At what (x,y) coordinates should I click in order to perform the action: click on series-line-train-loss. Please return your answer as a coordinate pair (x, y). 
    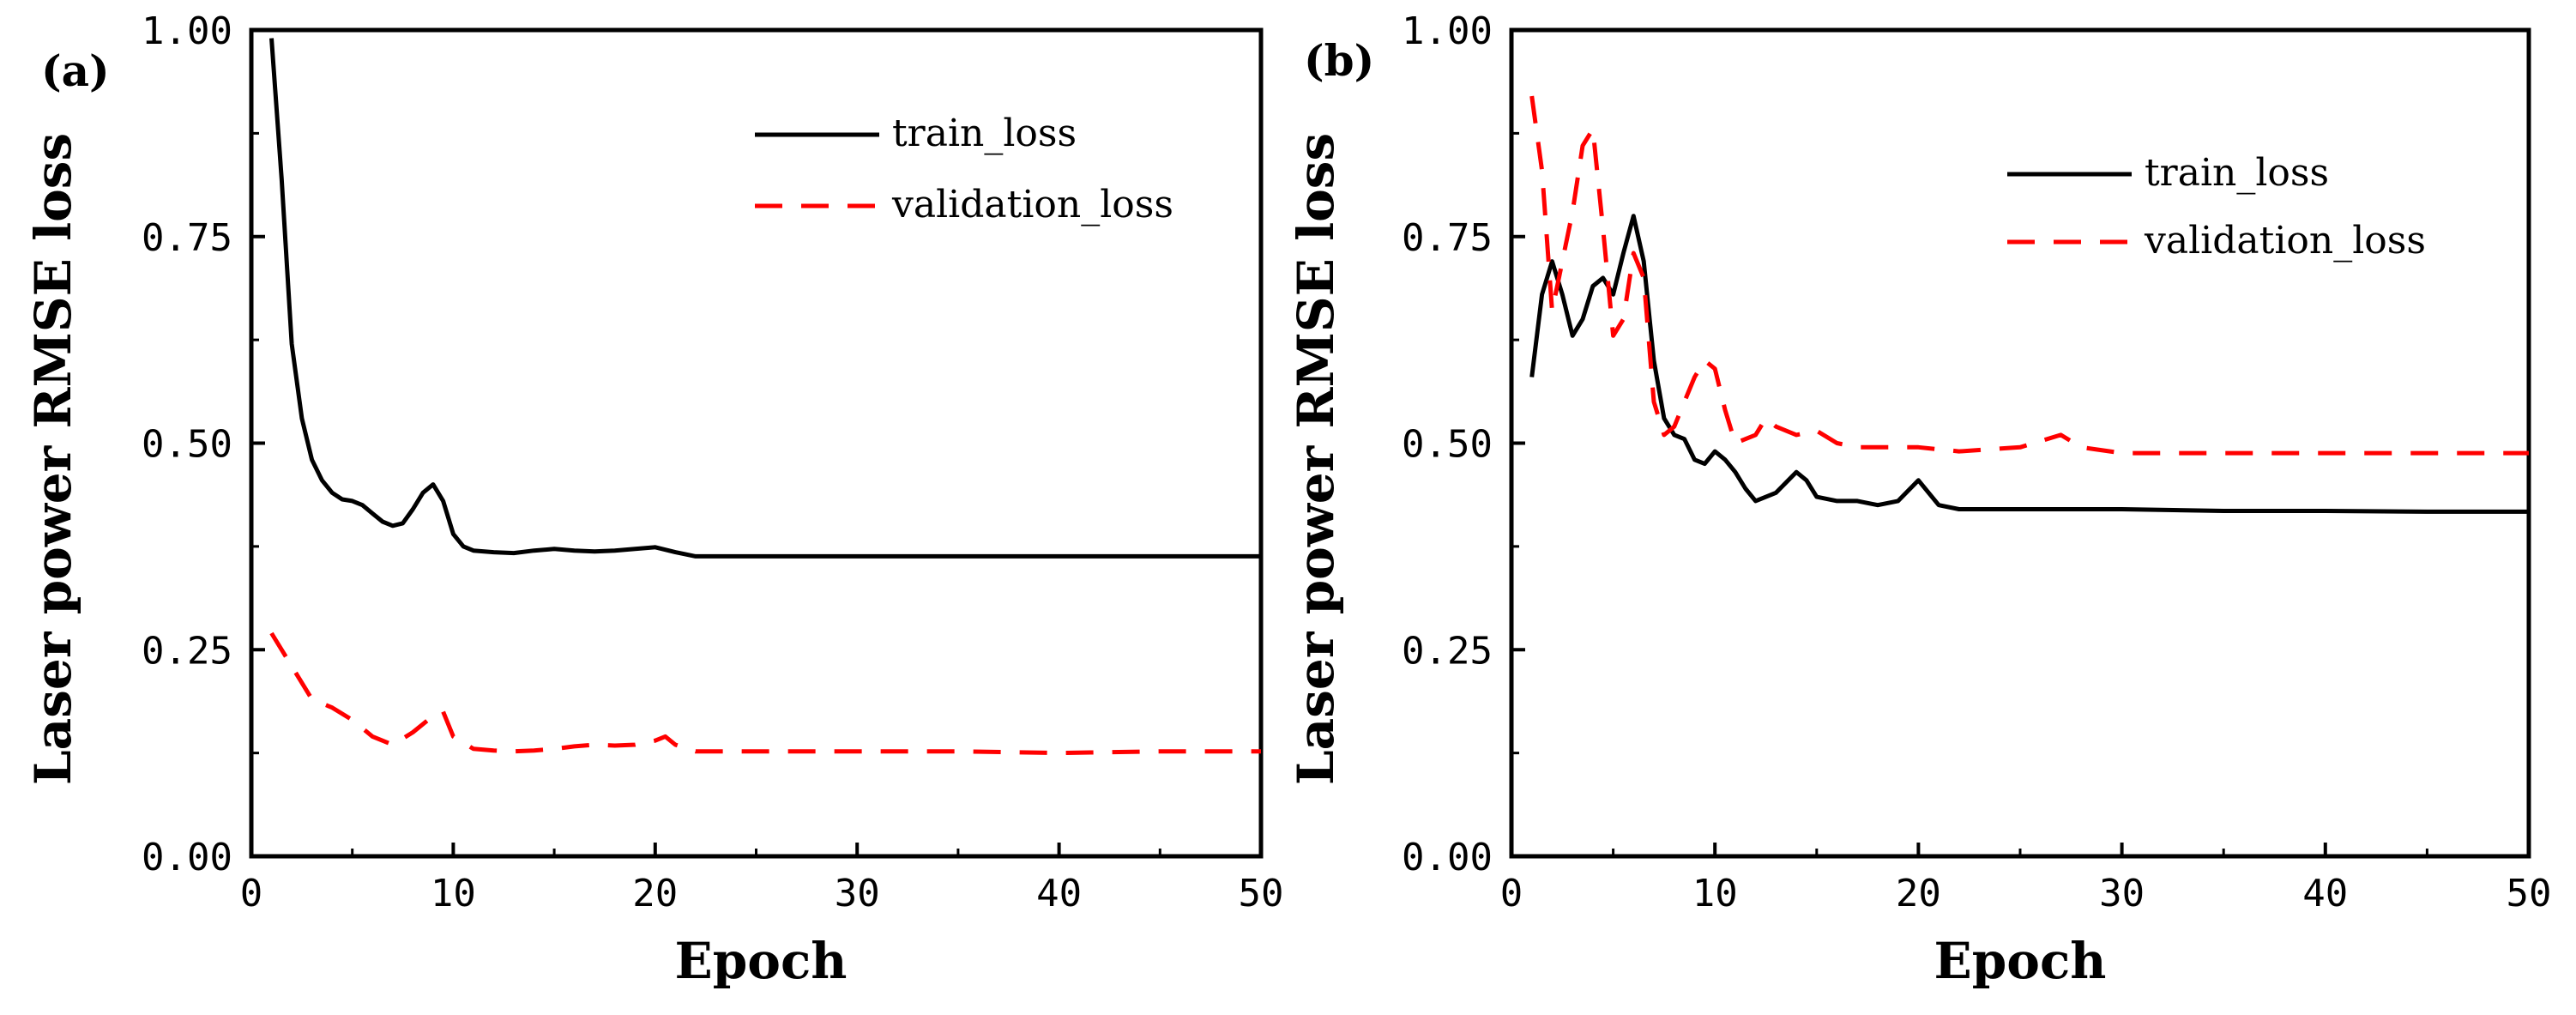
    Looking at the image, I should click on (2029, 364).